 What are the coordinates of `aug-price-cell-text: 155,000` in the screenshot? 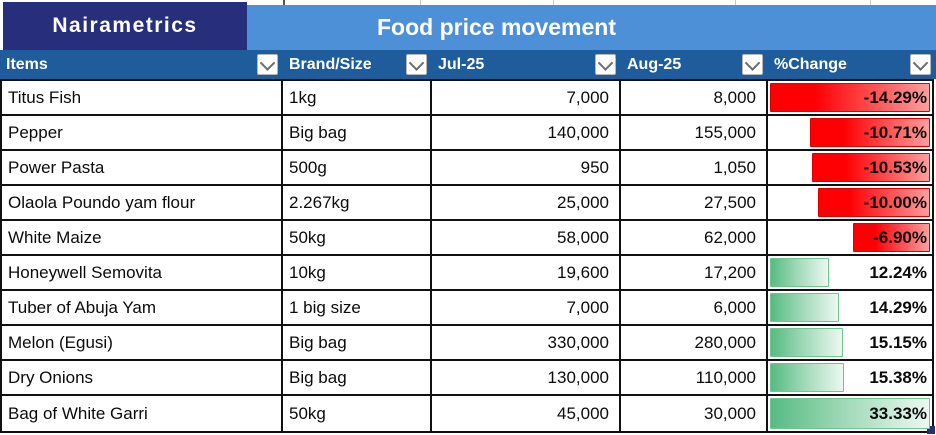 It's located at (725, 132).